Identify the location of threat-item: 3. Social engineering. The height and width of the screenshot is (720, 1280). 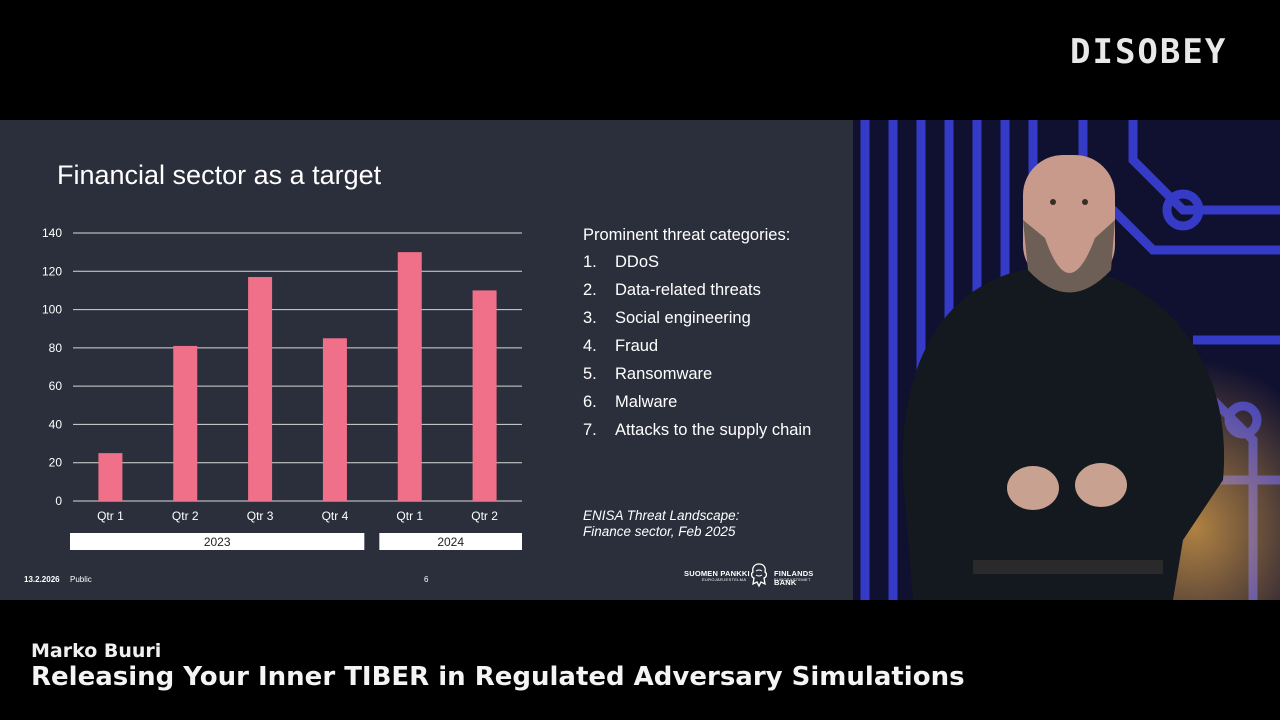
(697, 323).